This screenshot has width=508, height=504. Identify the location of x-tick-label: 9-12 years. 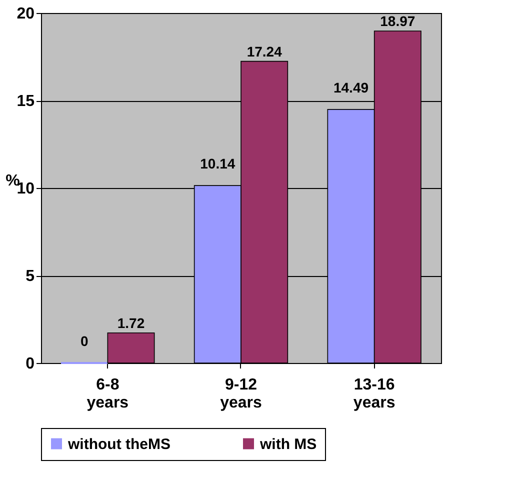
(241, 394).